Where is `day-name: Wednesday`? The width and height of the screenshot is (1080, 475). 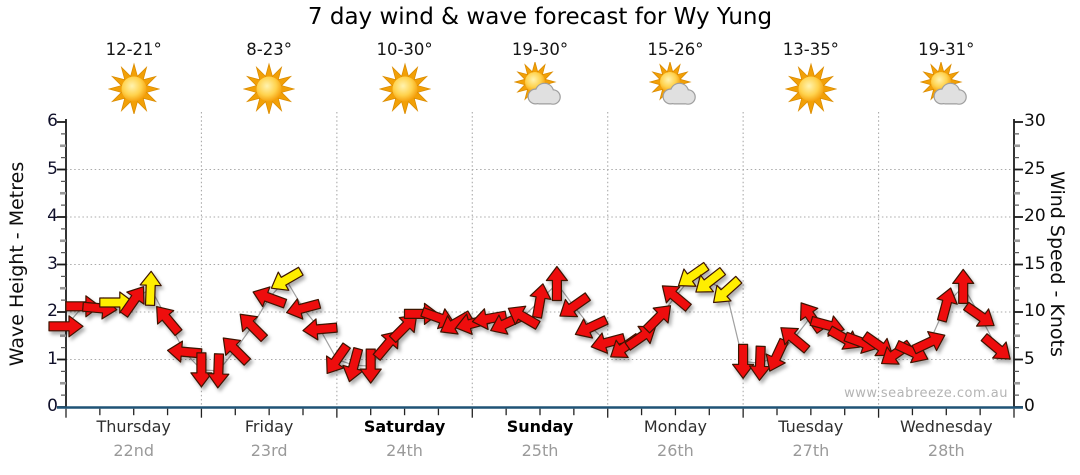 day-name: Wednesday is located at coordinates (946, 426).